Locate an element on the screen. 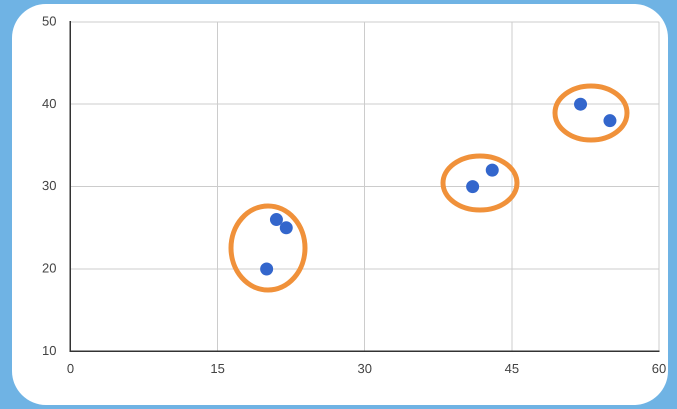  y-tick-label: 20 is located at coordinates (49, 268).